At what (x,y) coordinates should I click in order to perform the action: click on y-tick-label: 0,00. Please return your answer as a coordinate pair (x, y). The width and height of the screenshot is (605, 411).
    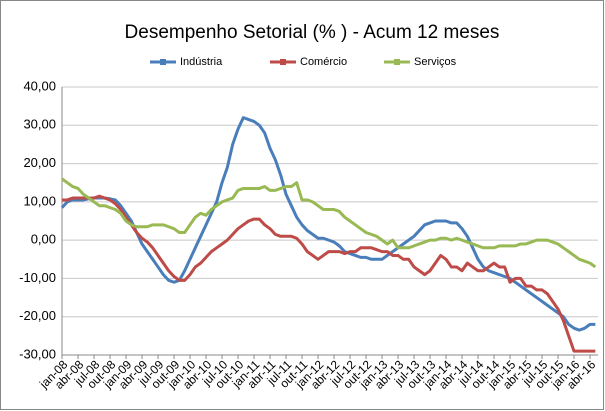
    Looking at the image, I should click on (43, 239).